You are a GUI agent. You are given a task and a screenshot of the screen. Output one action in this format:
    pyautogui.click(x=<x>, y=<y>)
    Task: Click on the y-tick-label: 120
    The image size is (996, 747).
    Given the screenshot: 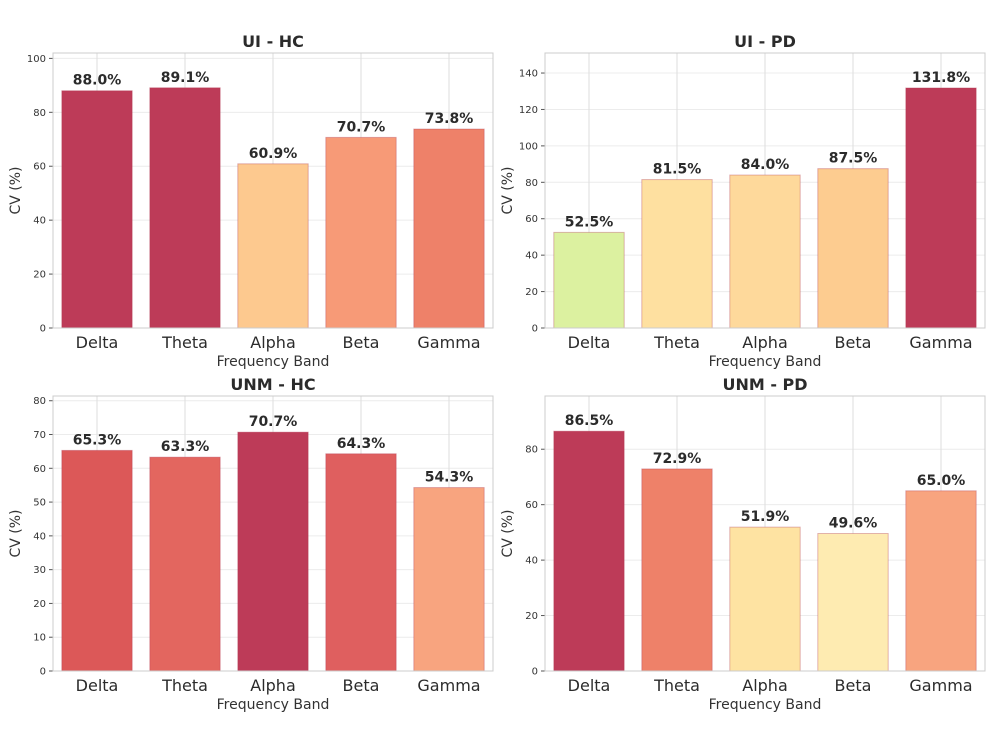 What is the action you would take?
    pyautogui.click(x=528, y=110)
    